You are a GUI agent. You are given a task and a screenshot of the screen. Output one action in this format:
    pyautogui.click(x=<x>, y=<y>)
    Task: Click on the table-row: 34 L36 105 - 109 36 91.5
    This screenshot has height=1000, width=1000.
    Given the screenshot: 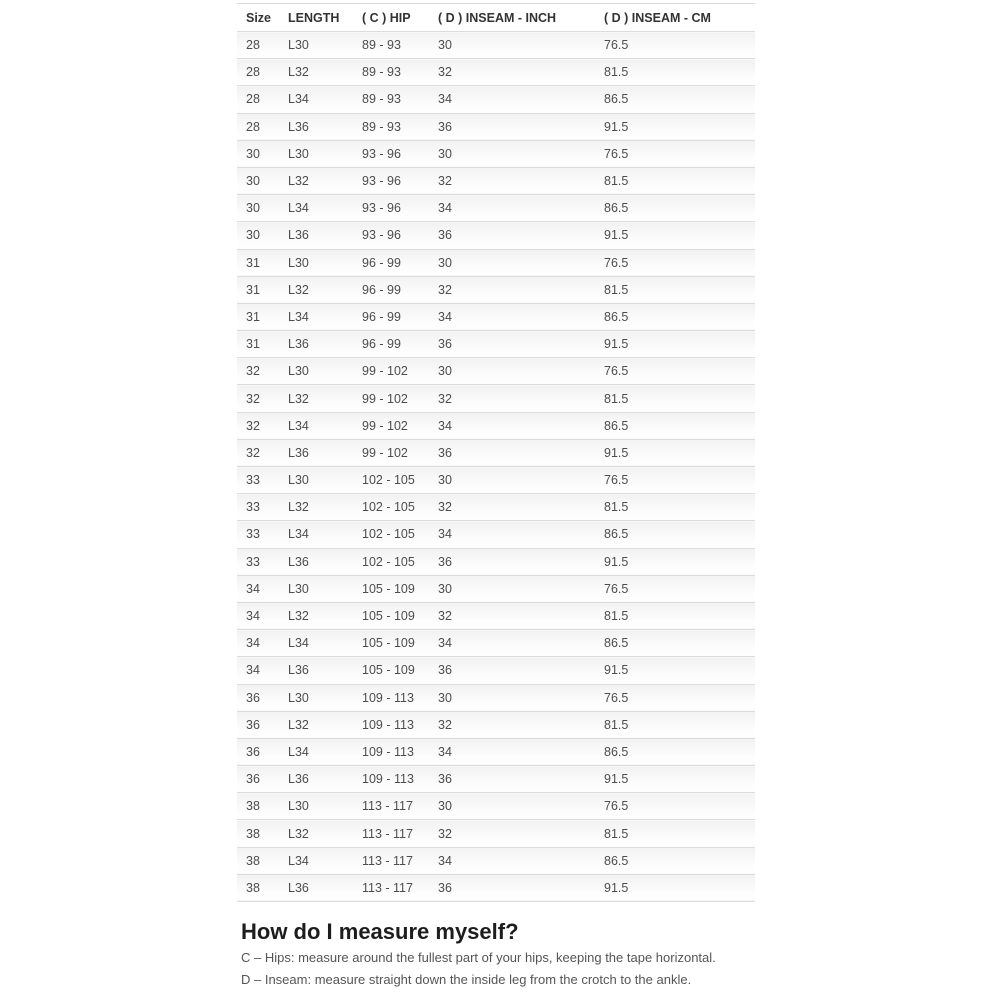 What is the action you would take?
    pyautogui.click(x=496, y=670)
    